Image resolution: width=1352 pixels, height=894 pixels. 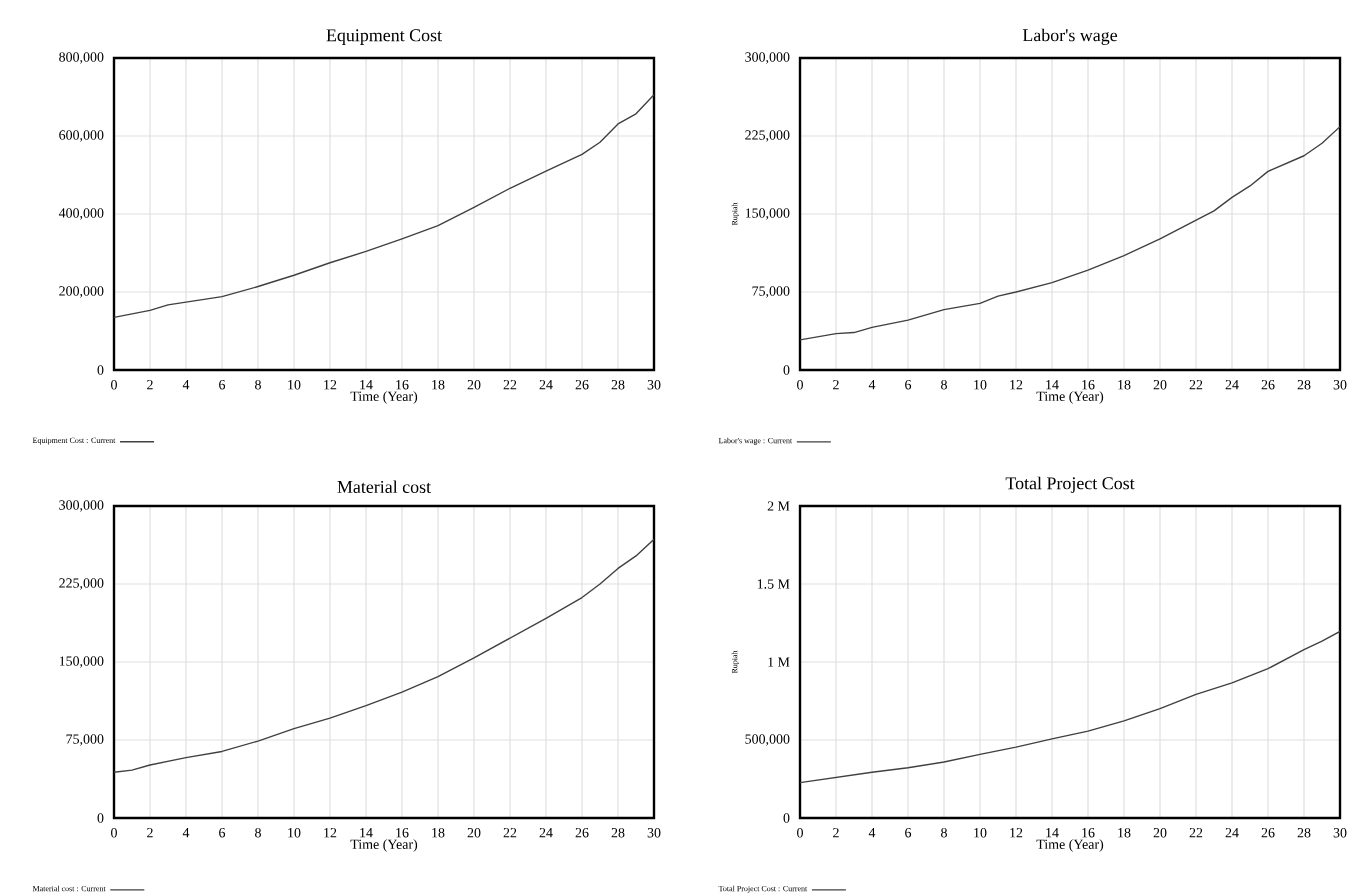 What do you see at coordinates (384, 486) in the screenshot?
I see `chart-title: Material cost` at bounding box center [384, 486].